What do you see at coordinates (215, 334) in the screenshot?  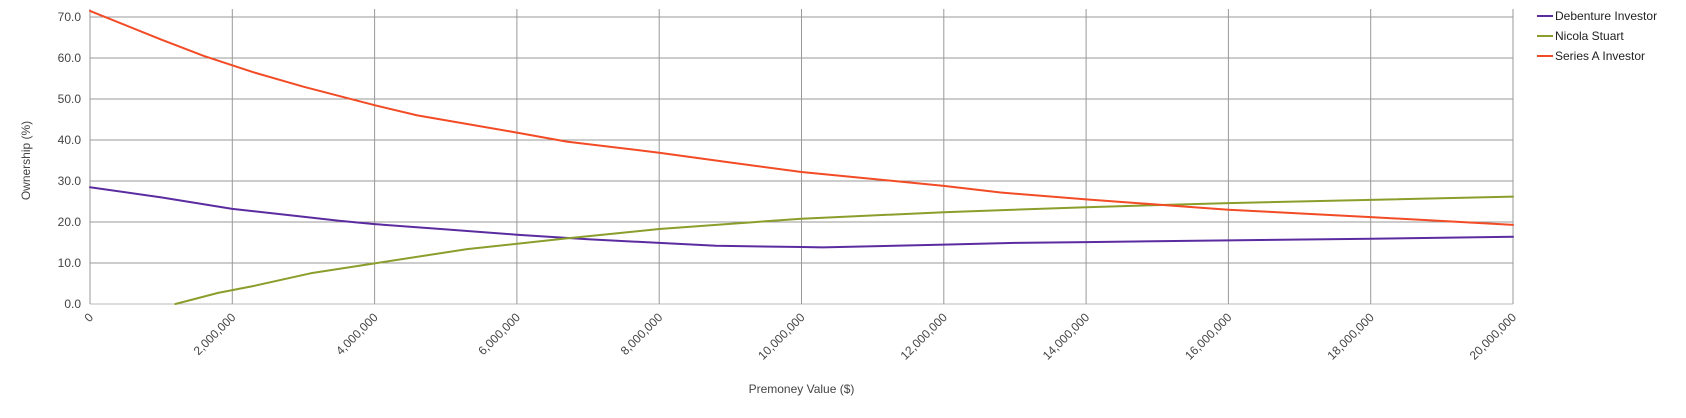 I see `x-tick-label: 2,000,000` at bounding box center [215, 334].